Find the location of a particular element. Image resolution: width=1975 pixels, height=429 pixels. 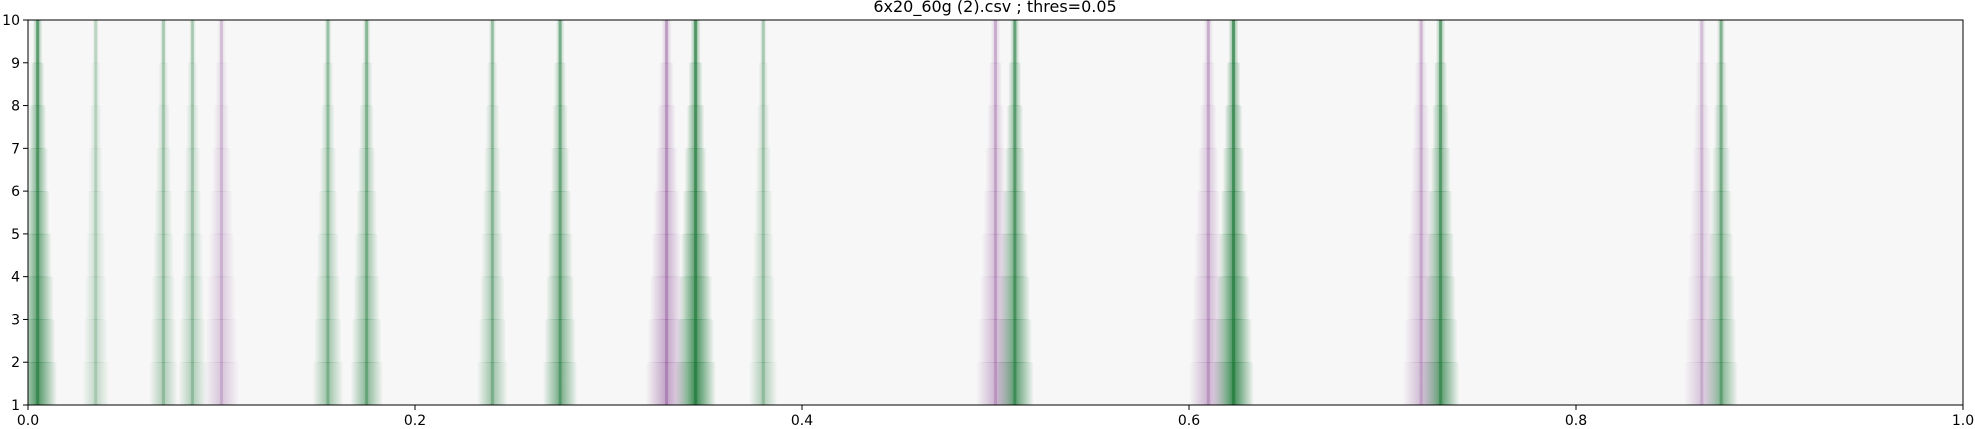

y-tick-label-3: 4 is located at coordinates (15, 278).